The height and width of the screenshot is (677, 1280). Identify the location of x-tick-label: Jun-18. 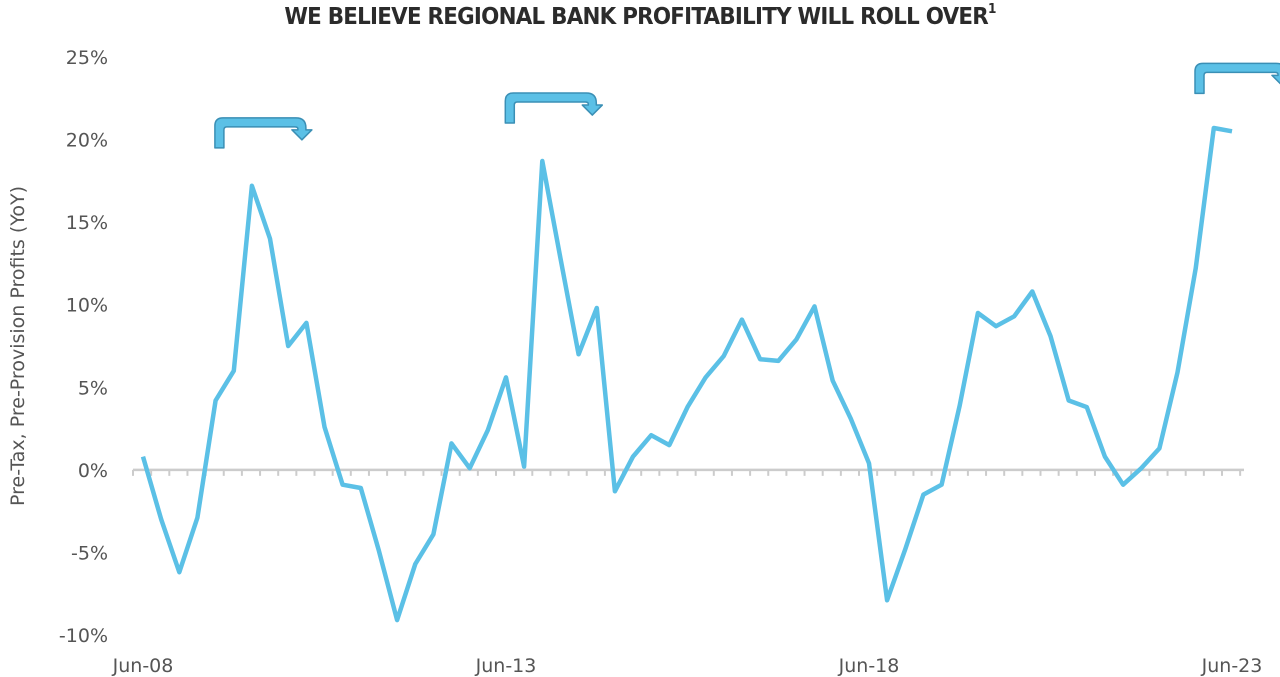
(869, 666).